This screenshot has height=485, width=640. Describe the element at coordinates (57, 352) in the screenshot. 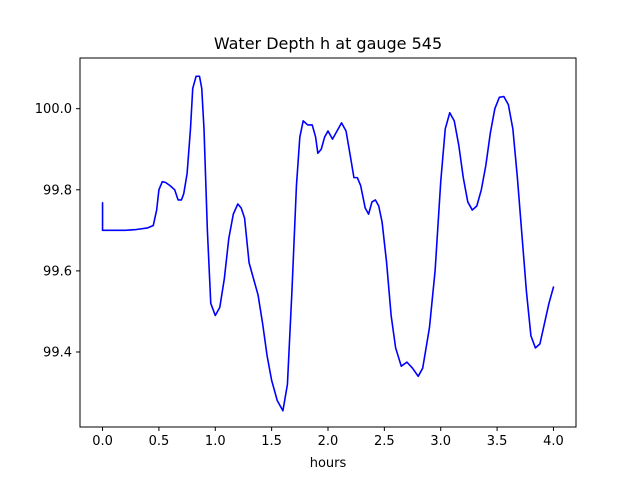

I see `y-tick-label: 99.4` at that location.